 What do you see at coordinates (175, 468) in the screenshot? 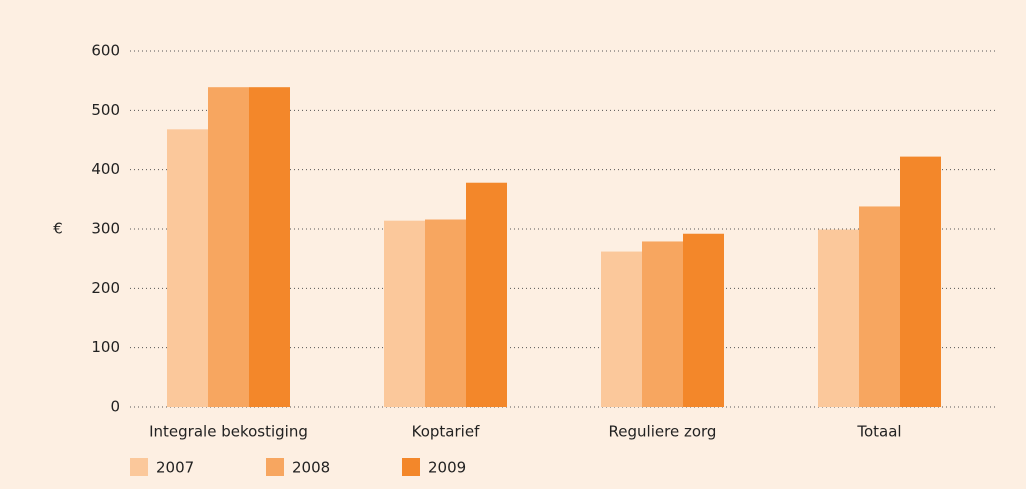
I see `legend-label: 2007` at bounding box center [175, 468].